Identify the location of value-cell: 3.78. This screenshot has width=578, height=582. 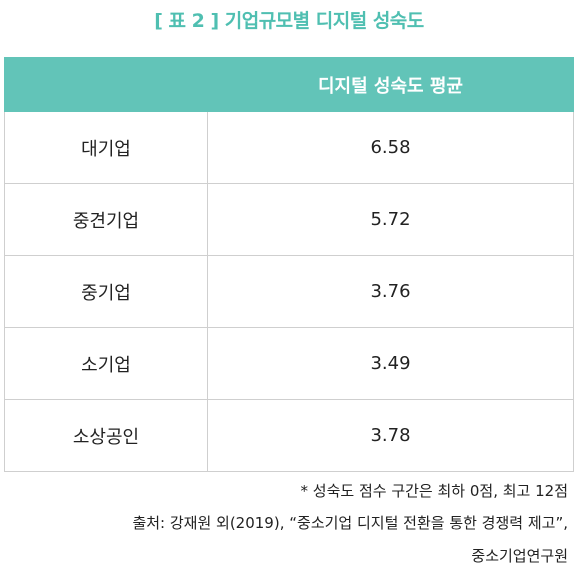
(390, 435).